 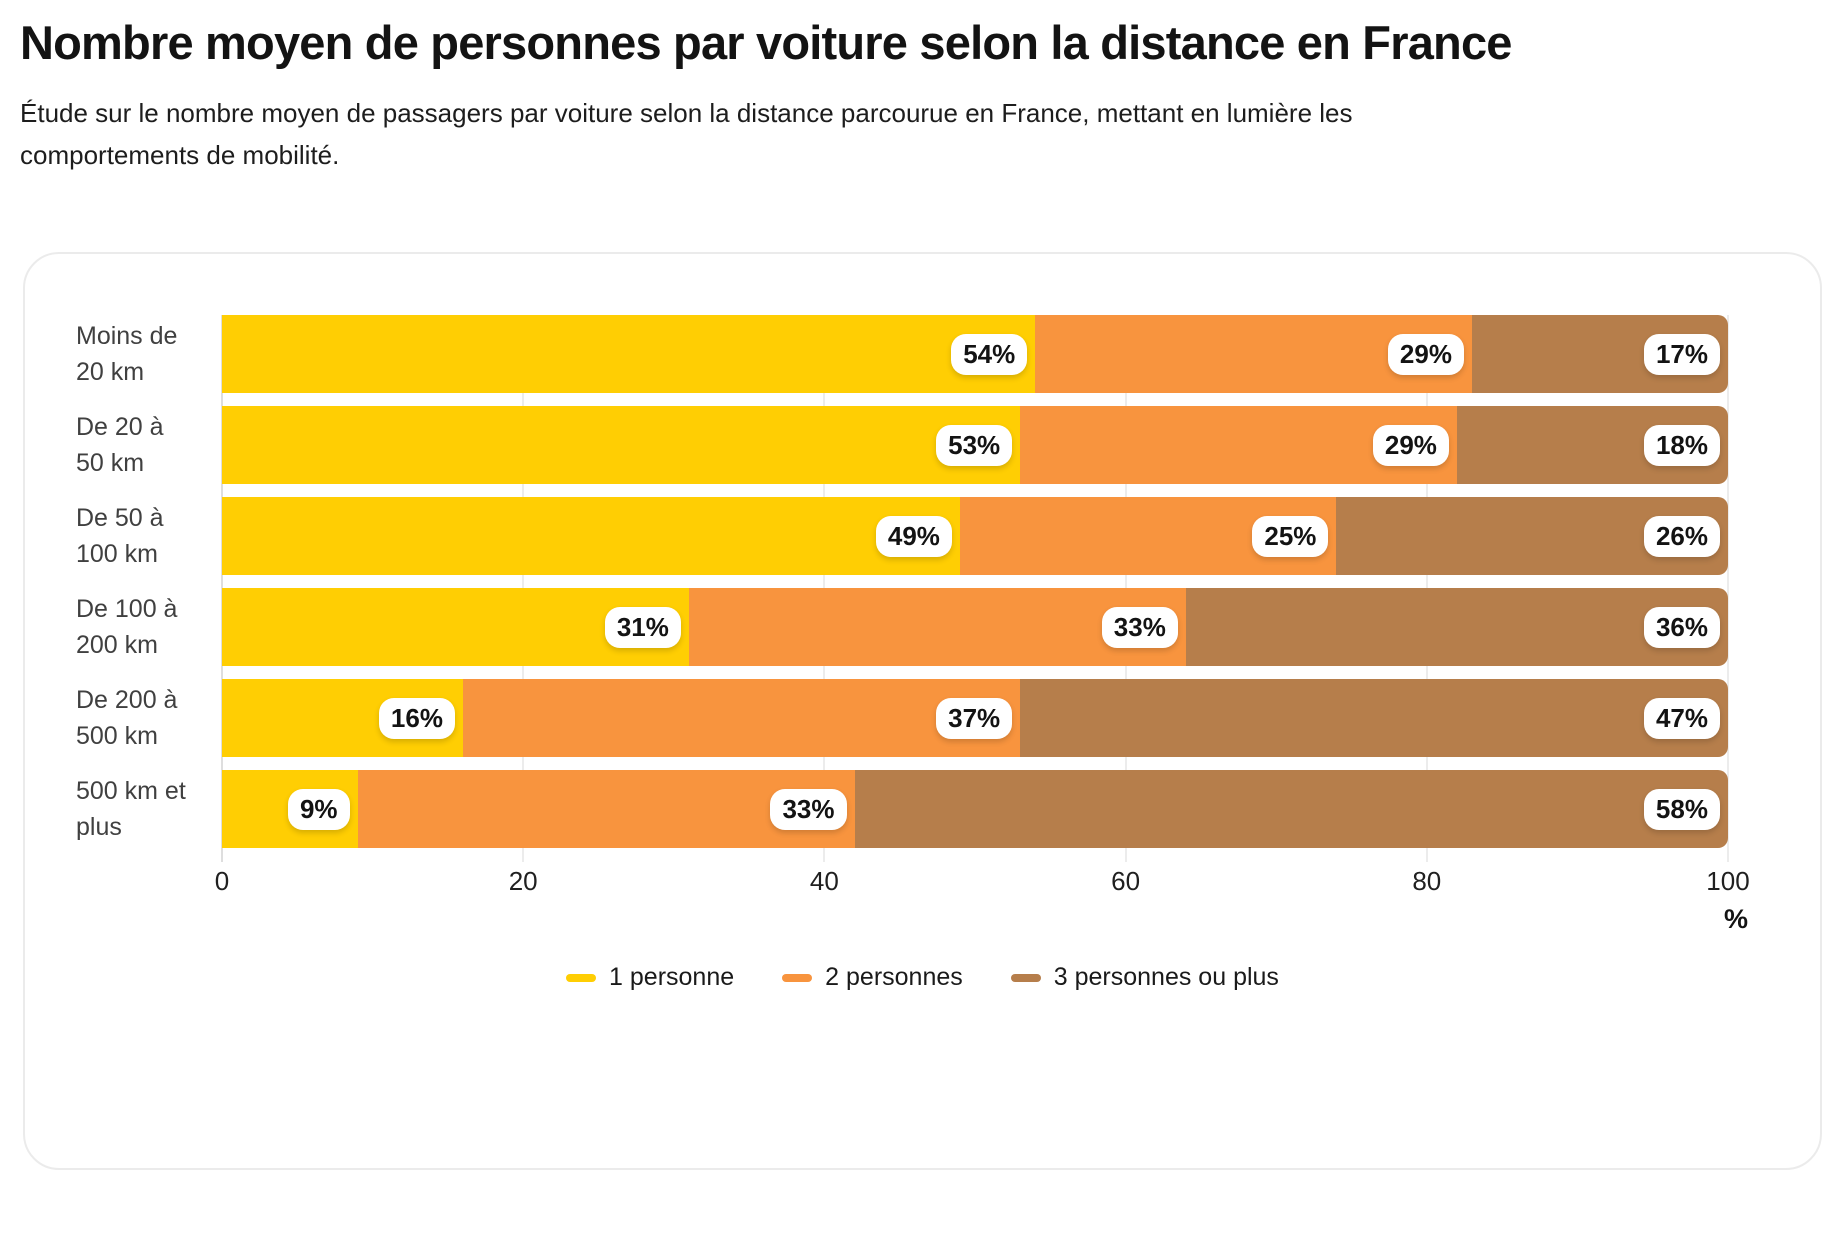 I want to click on chart-row: Moins de 20 km 54% 29% 17%, so click(x=876, y=354).